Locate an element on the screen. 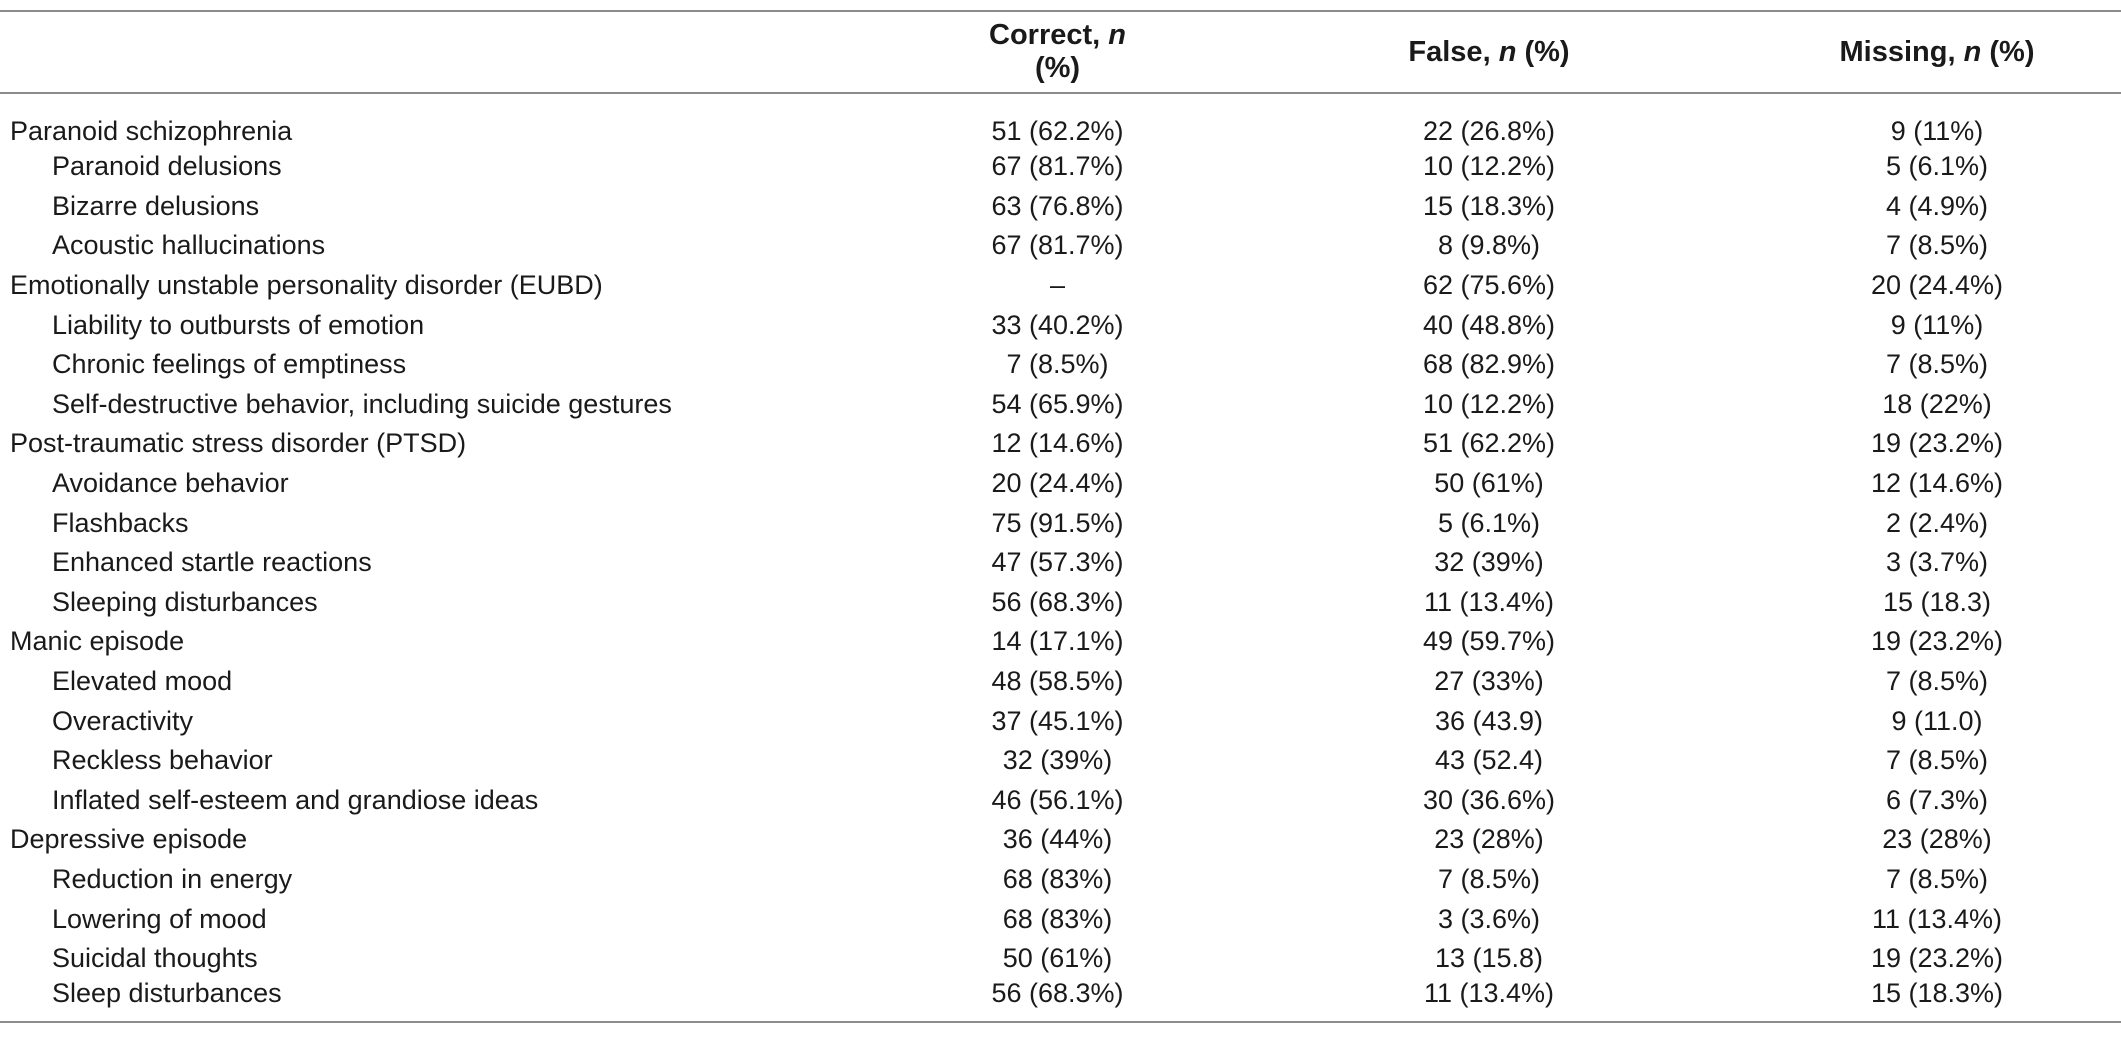 The height and width of the screenshot is (1047, 2121). row-label: Elevated mood is located at coordinates (142, 681).